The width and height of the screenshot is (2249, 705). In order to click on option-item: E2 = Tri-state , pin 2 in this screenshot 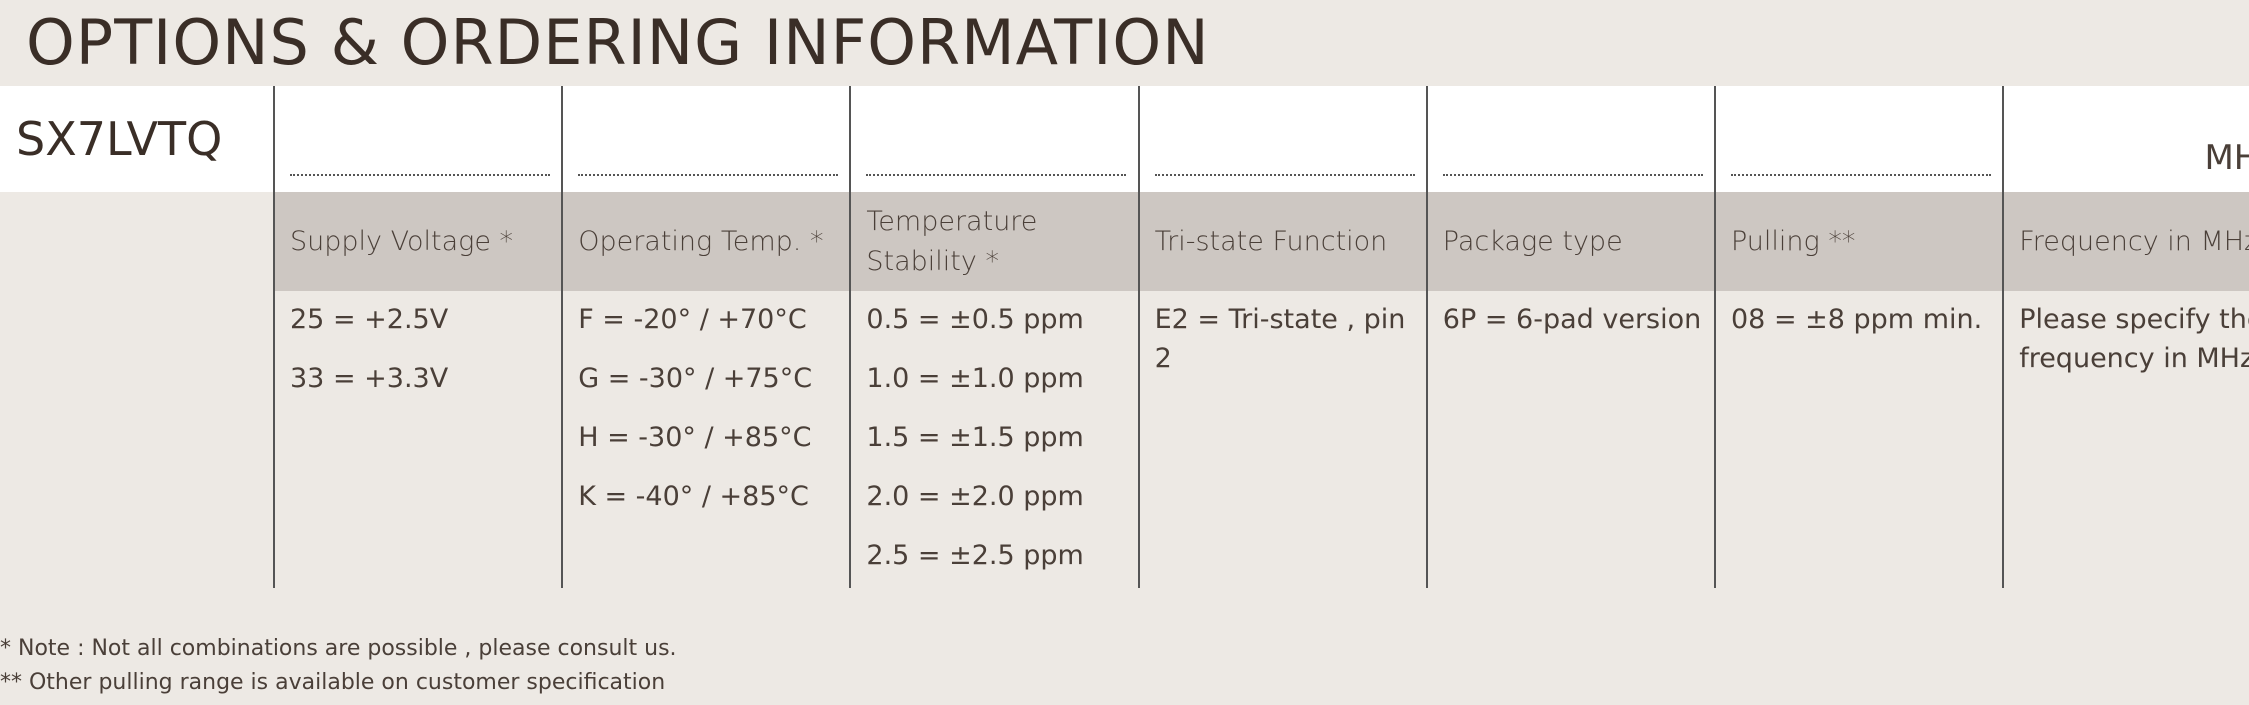, I will do `click(1280, 339)`.